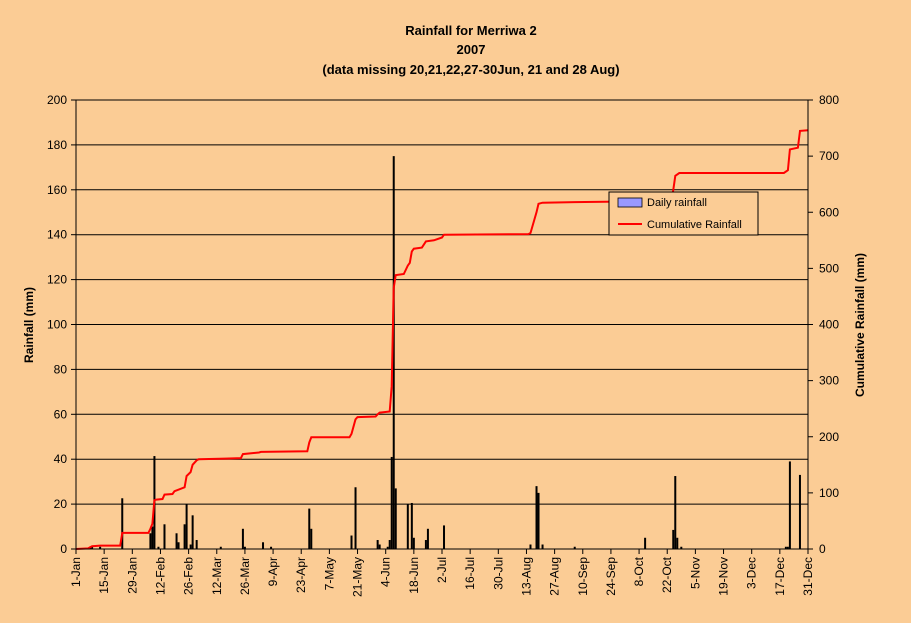 The width and height of the screenshot is (911, 623). I want to click on y2-tick-label: 700, so click(829, 156).